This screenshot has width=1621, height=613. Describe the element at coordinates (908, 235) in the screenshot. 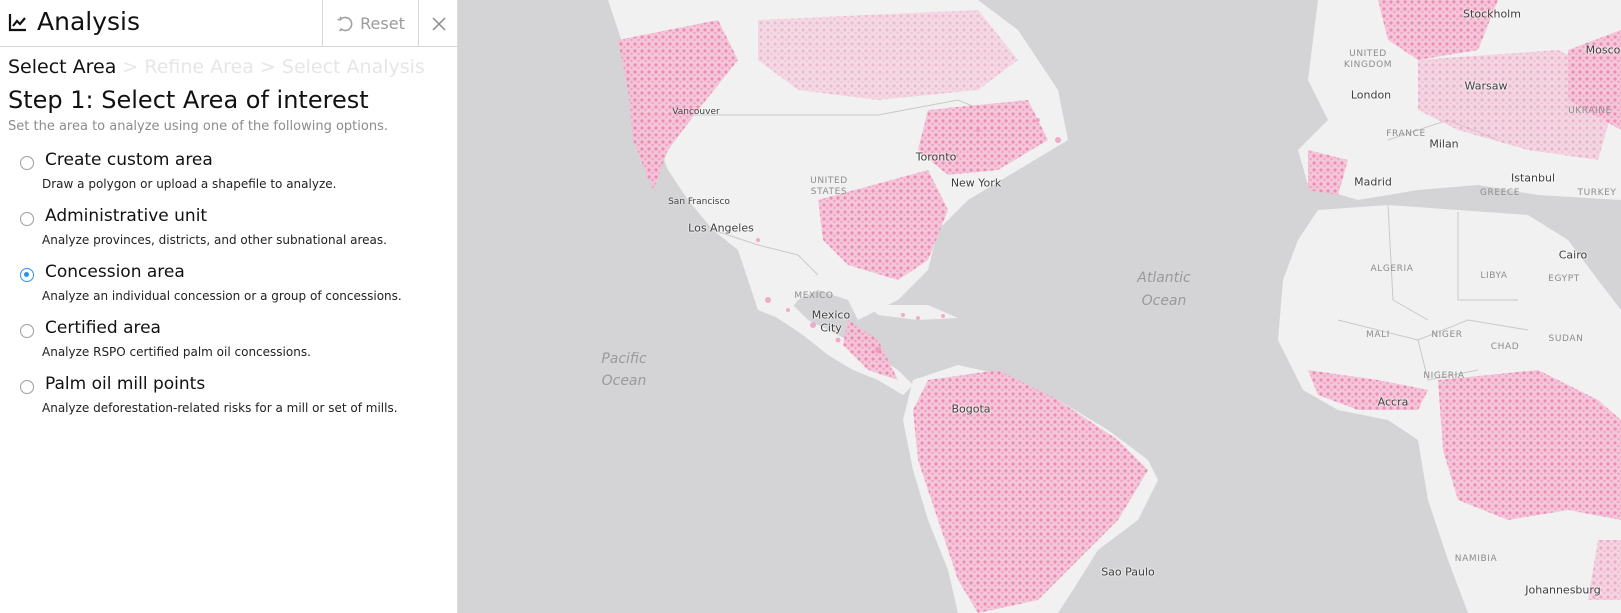

I see `loss-speckle-central` at that location.